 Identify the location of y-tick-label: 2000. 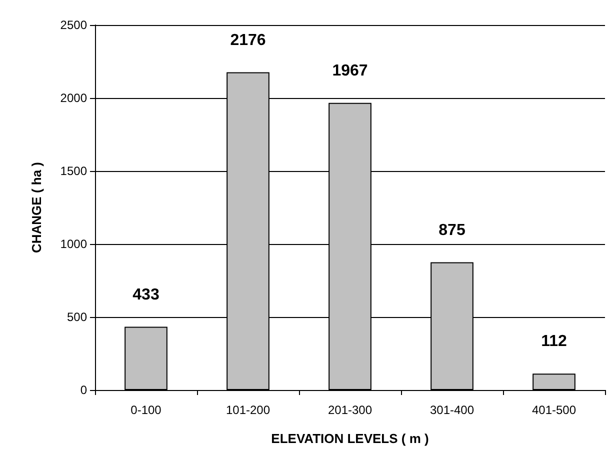
(74, 98).